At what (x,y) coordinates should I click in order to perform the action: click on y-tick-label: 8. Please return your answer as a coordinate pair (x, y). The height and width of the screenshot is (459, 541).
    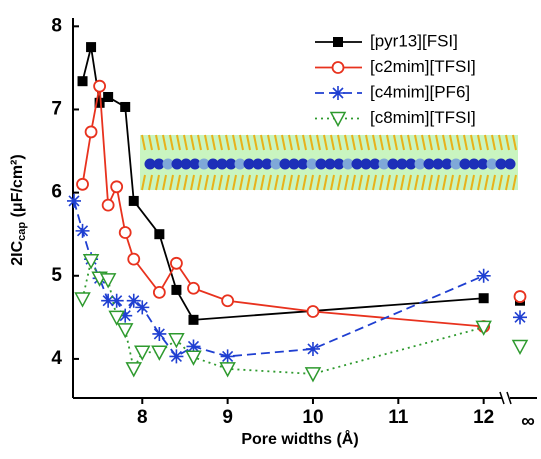
    Looking at the image, I should click on (56, 25).